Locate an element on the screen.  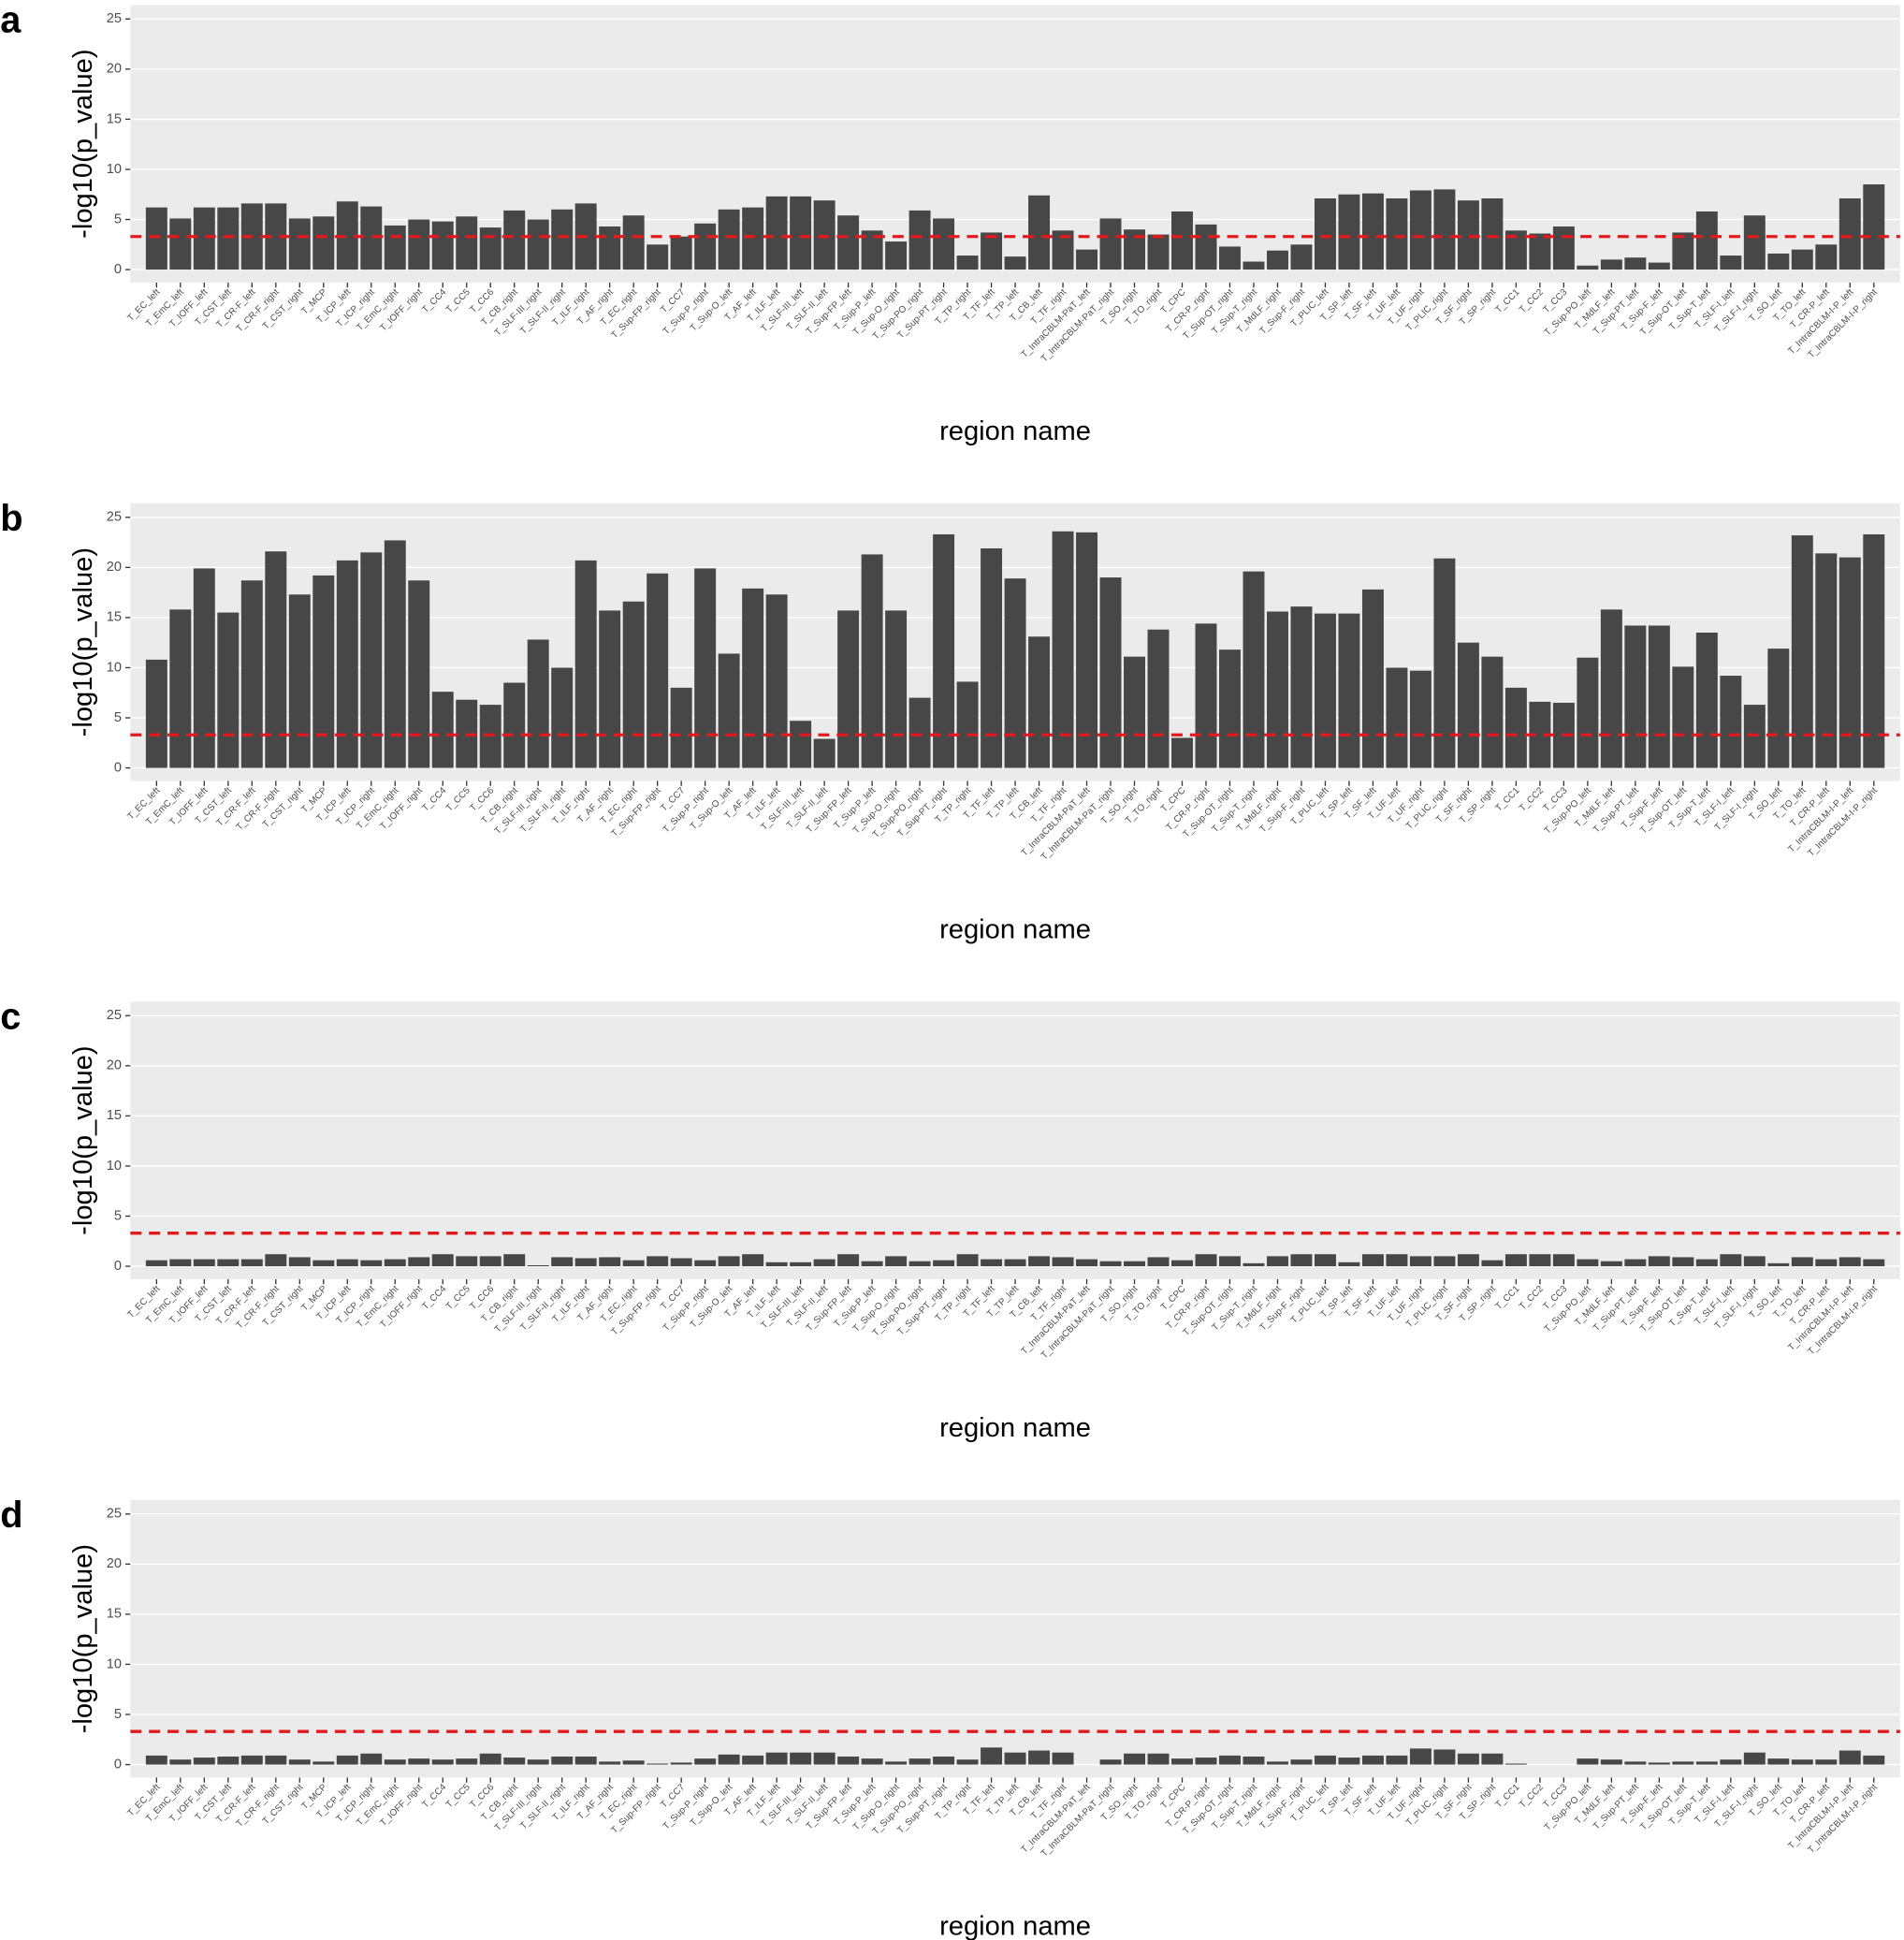
x-tick-label: T_CC4 is located at coordinates (434, 799).